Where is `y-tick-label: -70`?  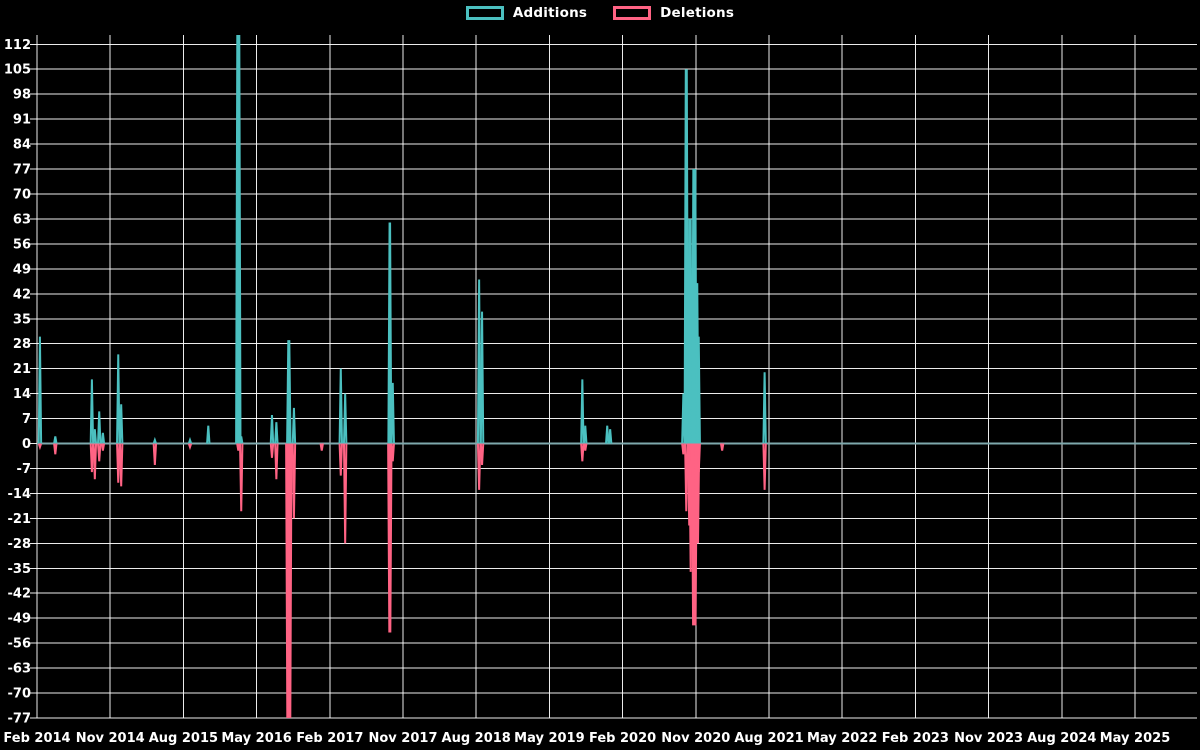 y-tick-label: -70 is located at coordinates (20, 694).